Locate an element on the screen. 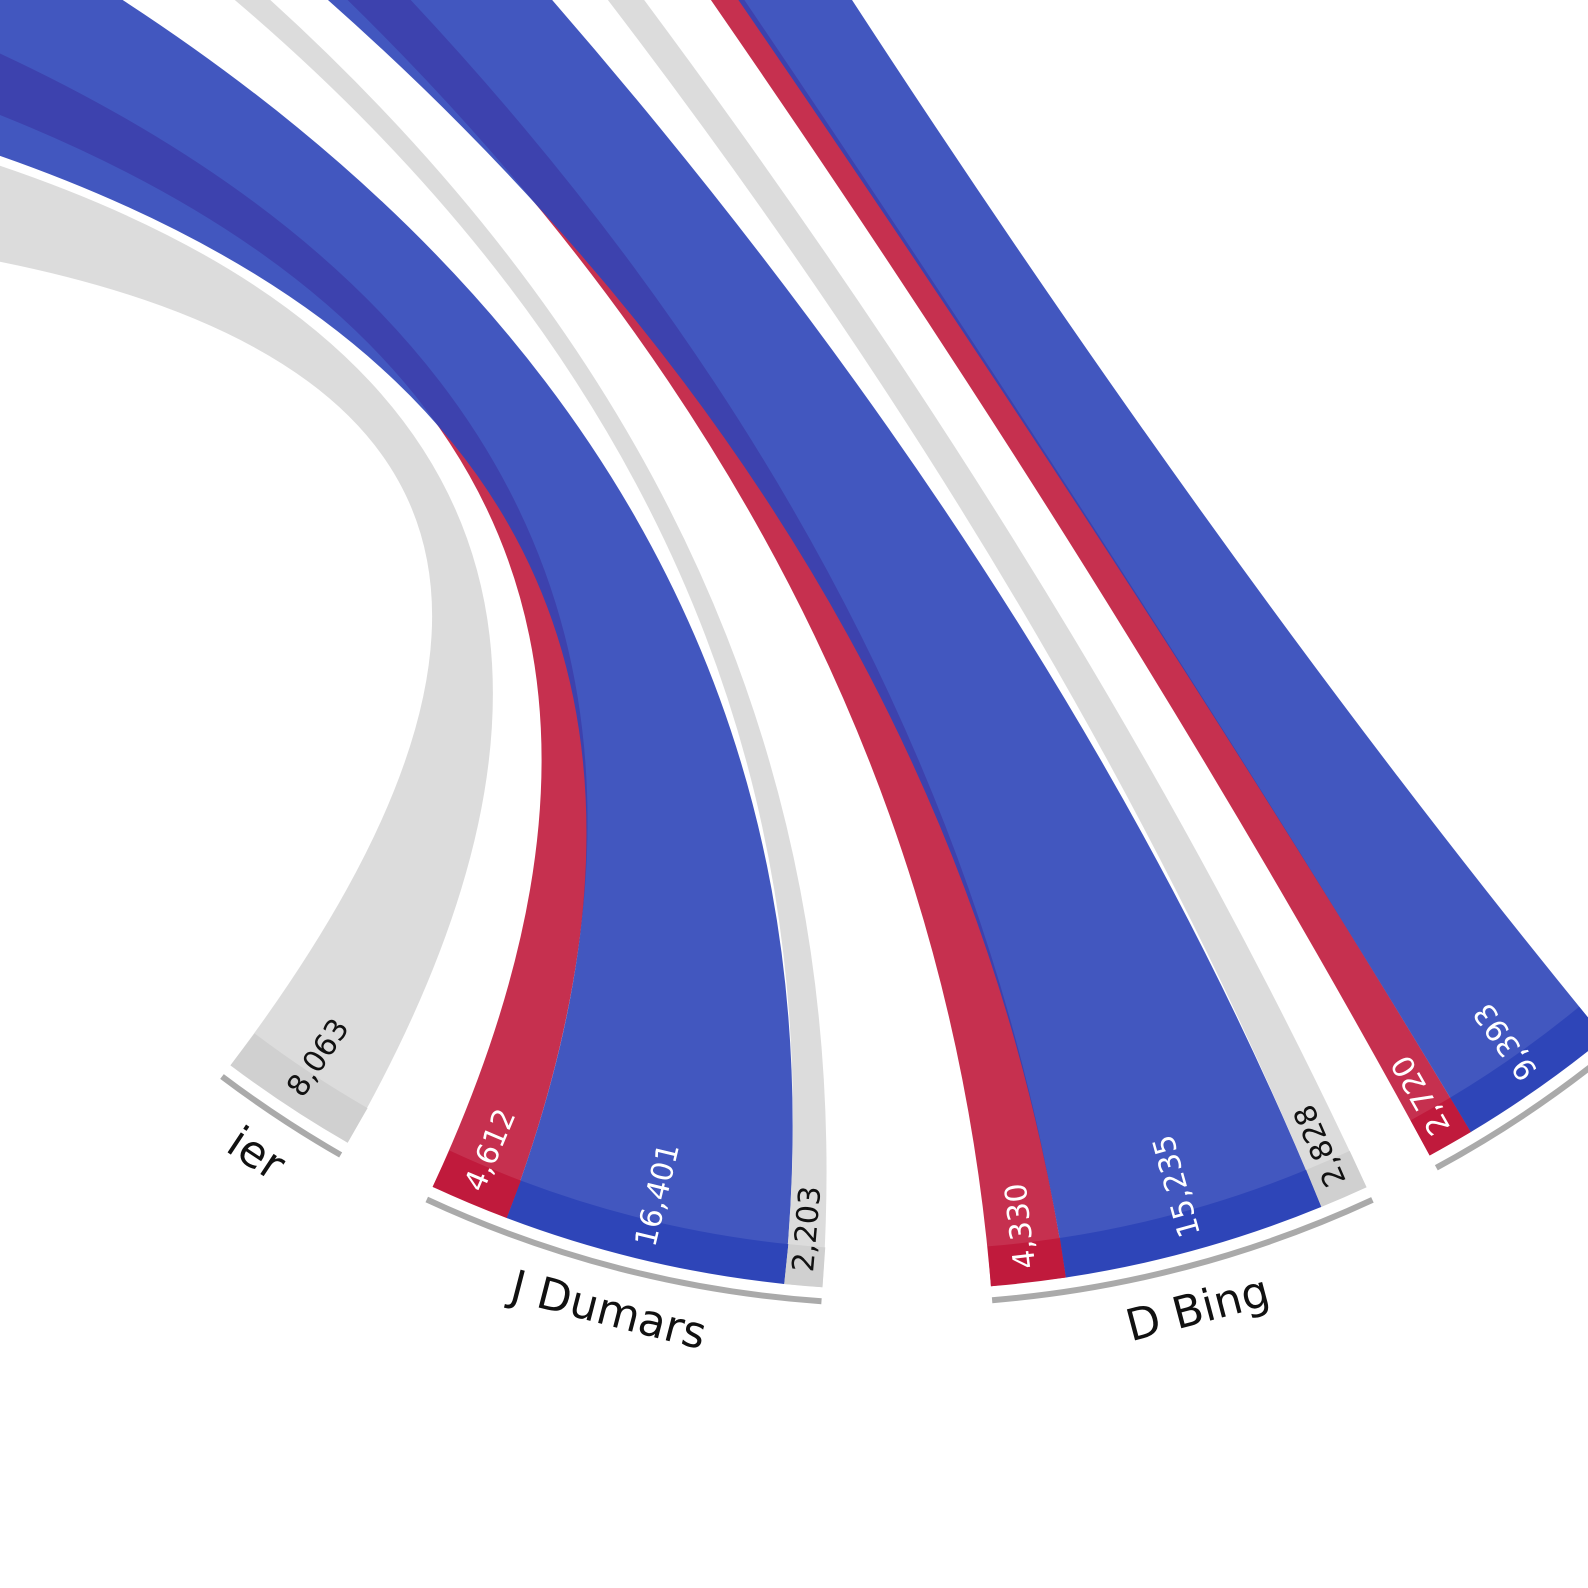 This screenshot has height=1588, width=1588. group-label: ier is located at coordinates (256, 1154).